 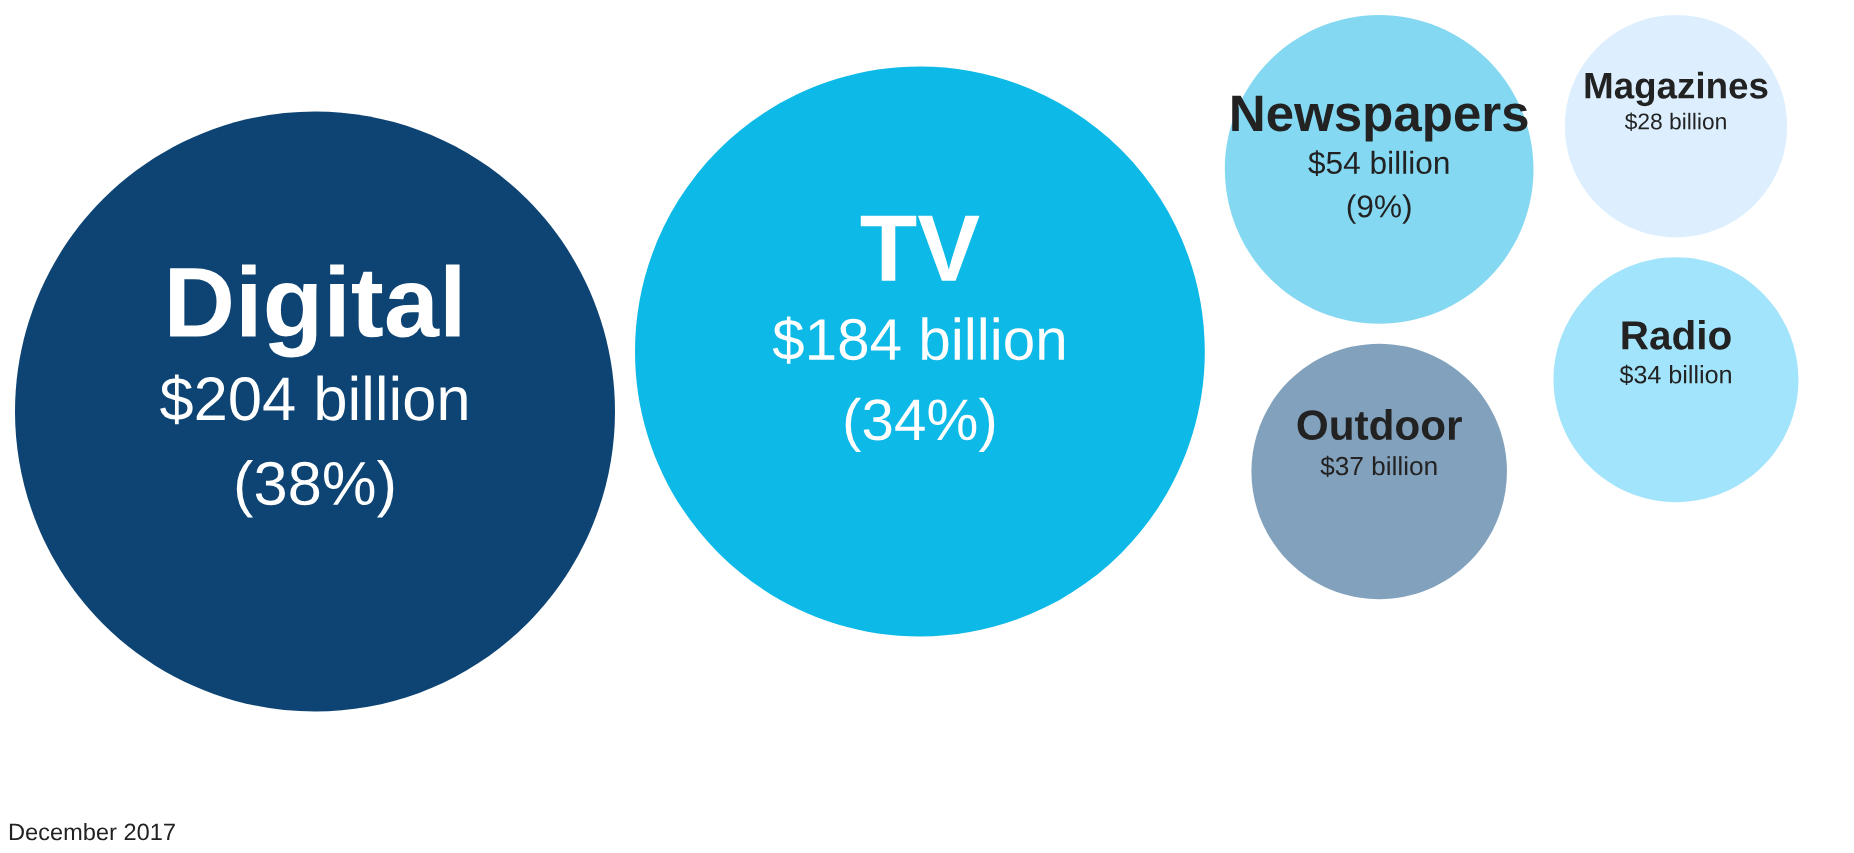 I want to click on data-label: $37 billion, so click(x=1378, y=466).